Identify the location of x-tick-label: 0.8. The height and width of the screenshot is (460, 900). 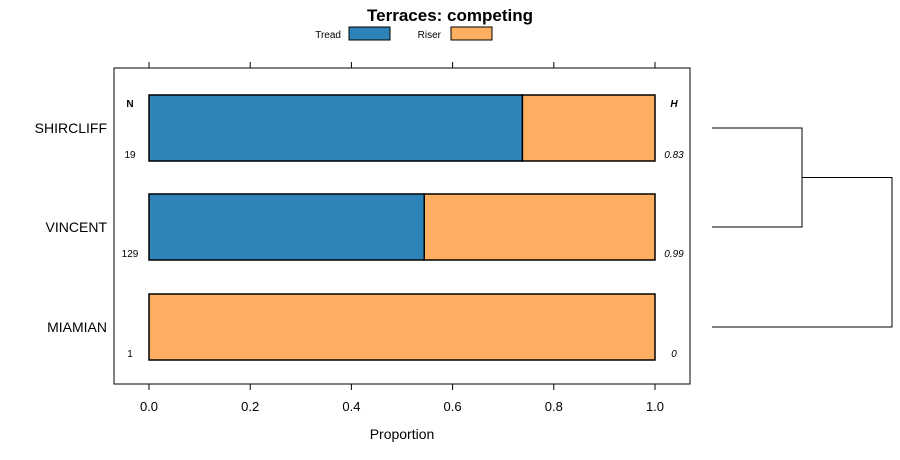
(554, 406).